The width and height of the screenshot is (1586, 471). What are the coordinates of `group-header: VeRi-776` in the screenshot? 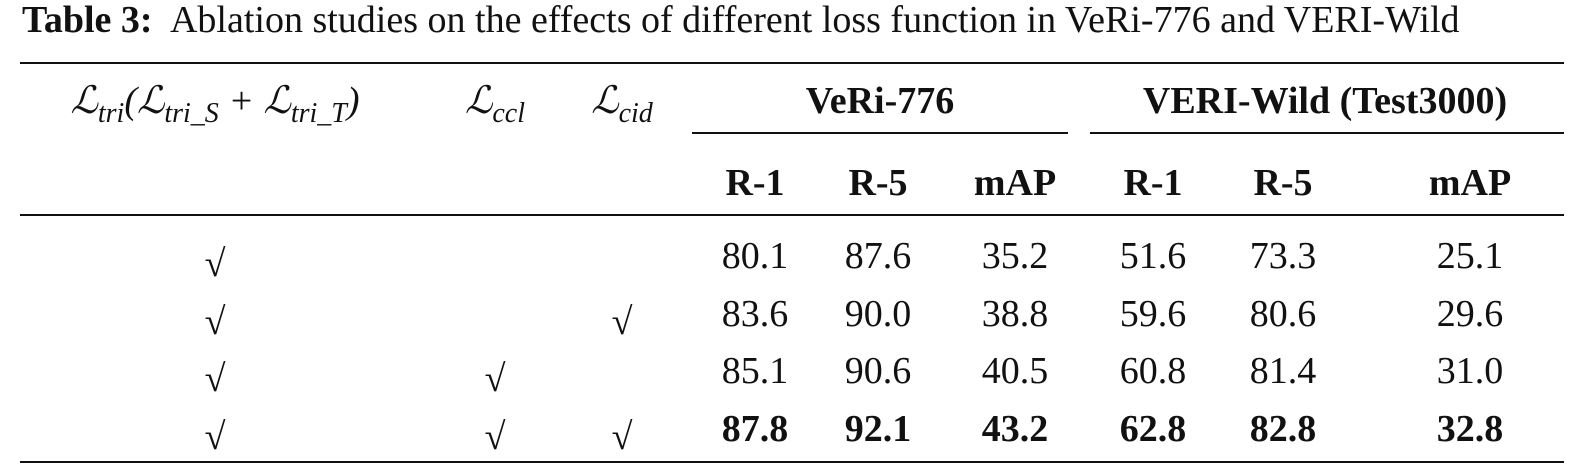 It's located at (880, 101).